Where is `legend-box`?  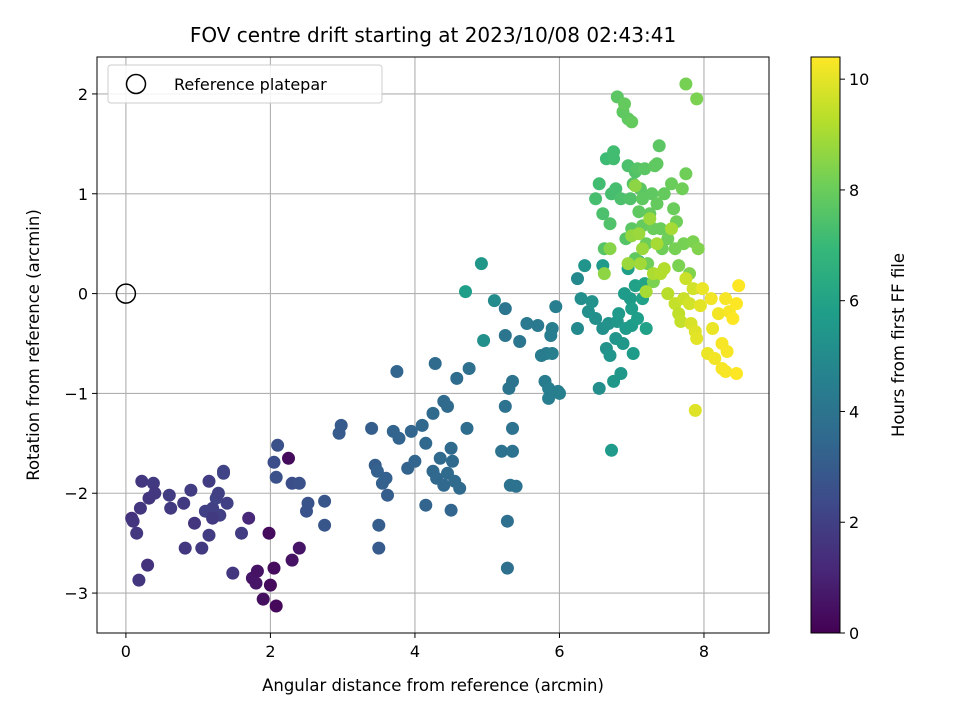
legend-box is located at coordinates (245, 84).